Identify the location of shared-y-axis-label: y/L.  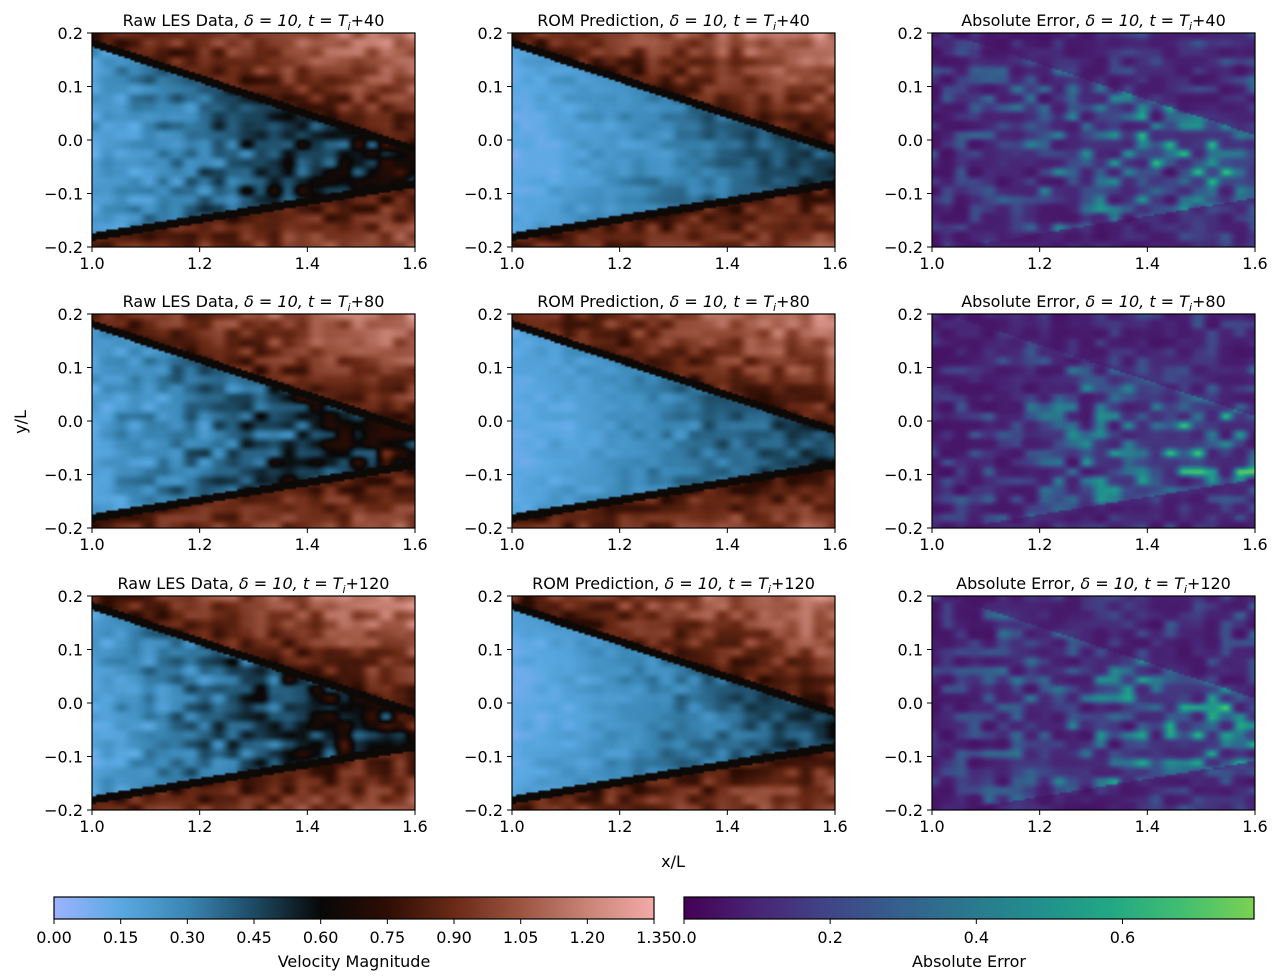
(20, 422).